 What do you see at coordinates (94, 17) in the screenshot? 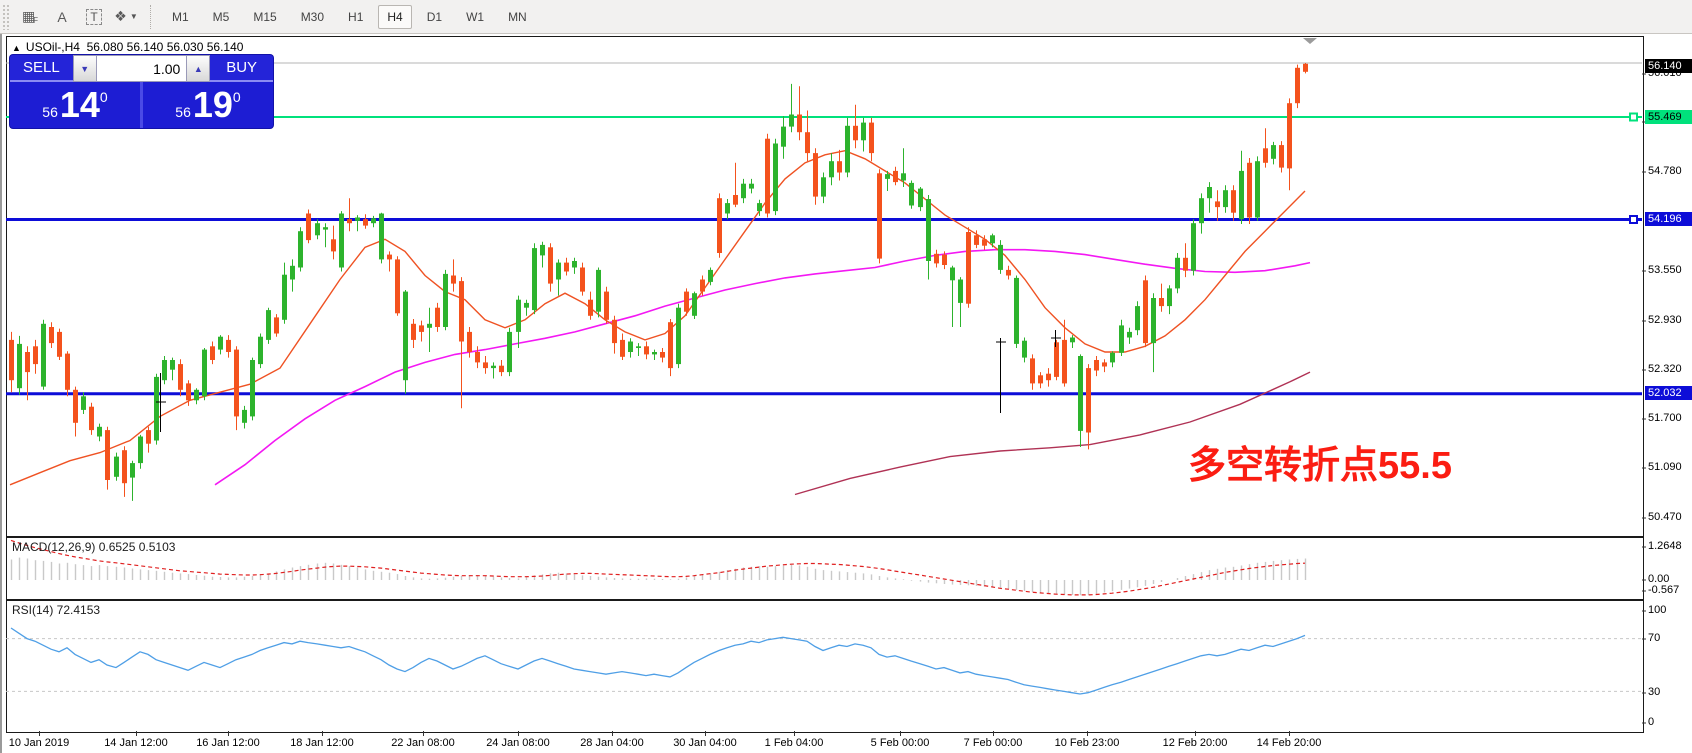
I see `text-label-icon: T` at bounding box center [94, 17].